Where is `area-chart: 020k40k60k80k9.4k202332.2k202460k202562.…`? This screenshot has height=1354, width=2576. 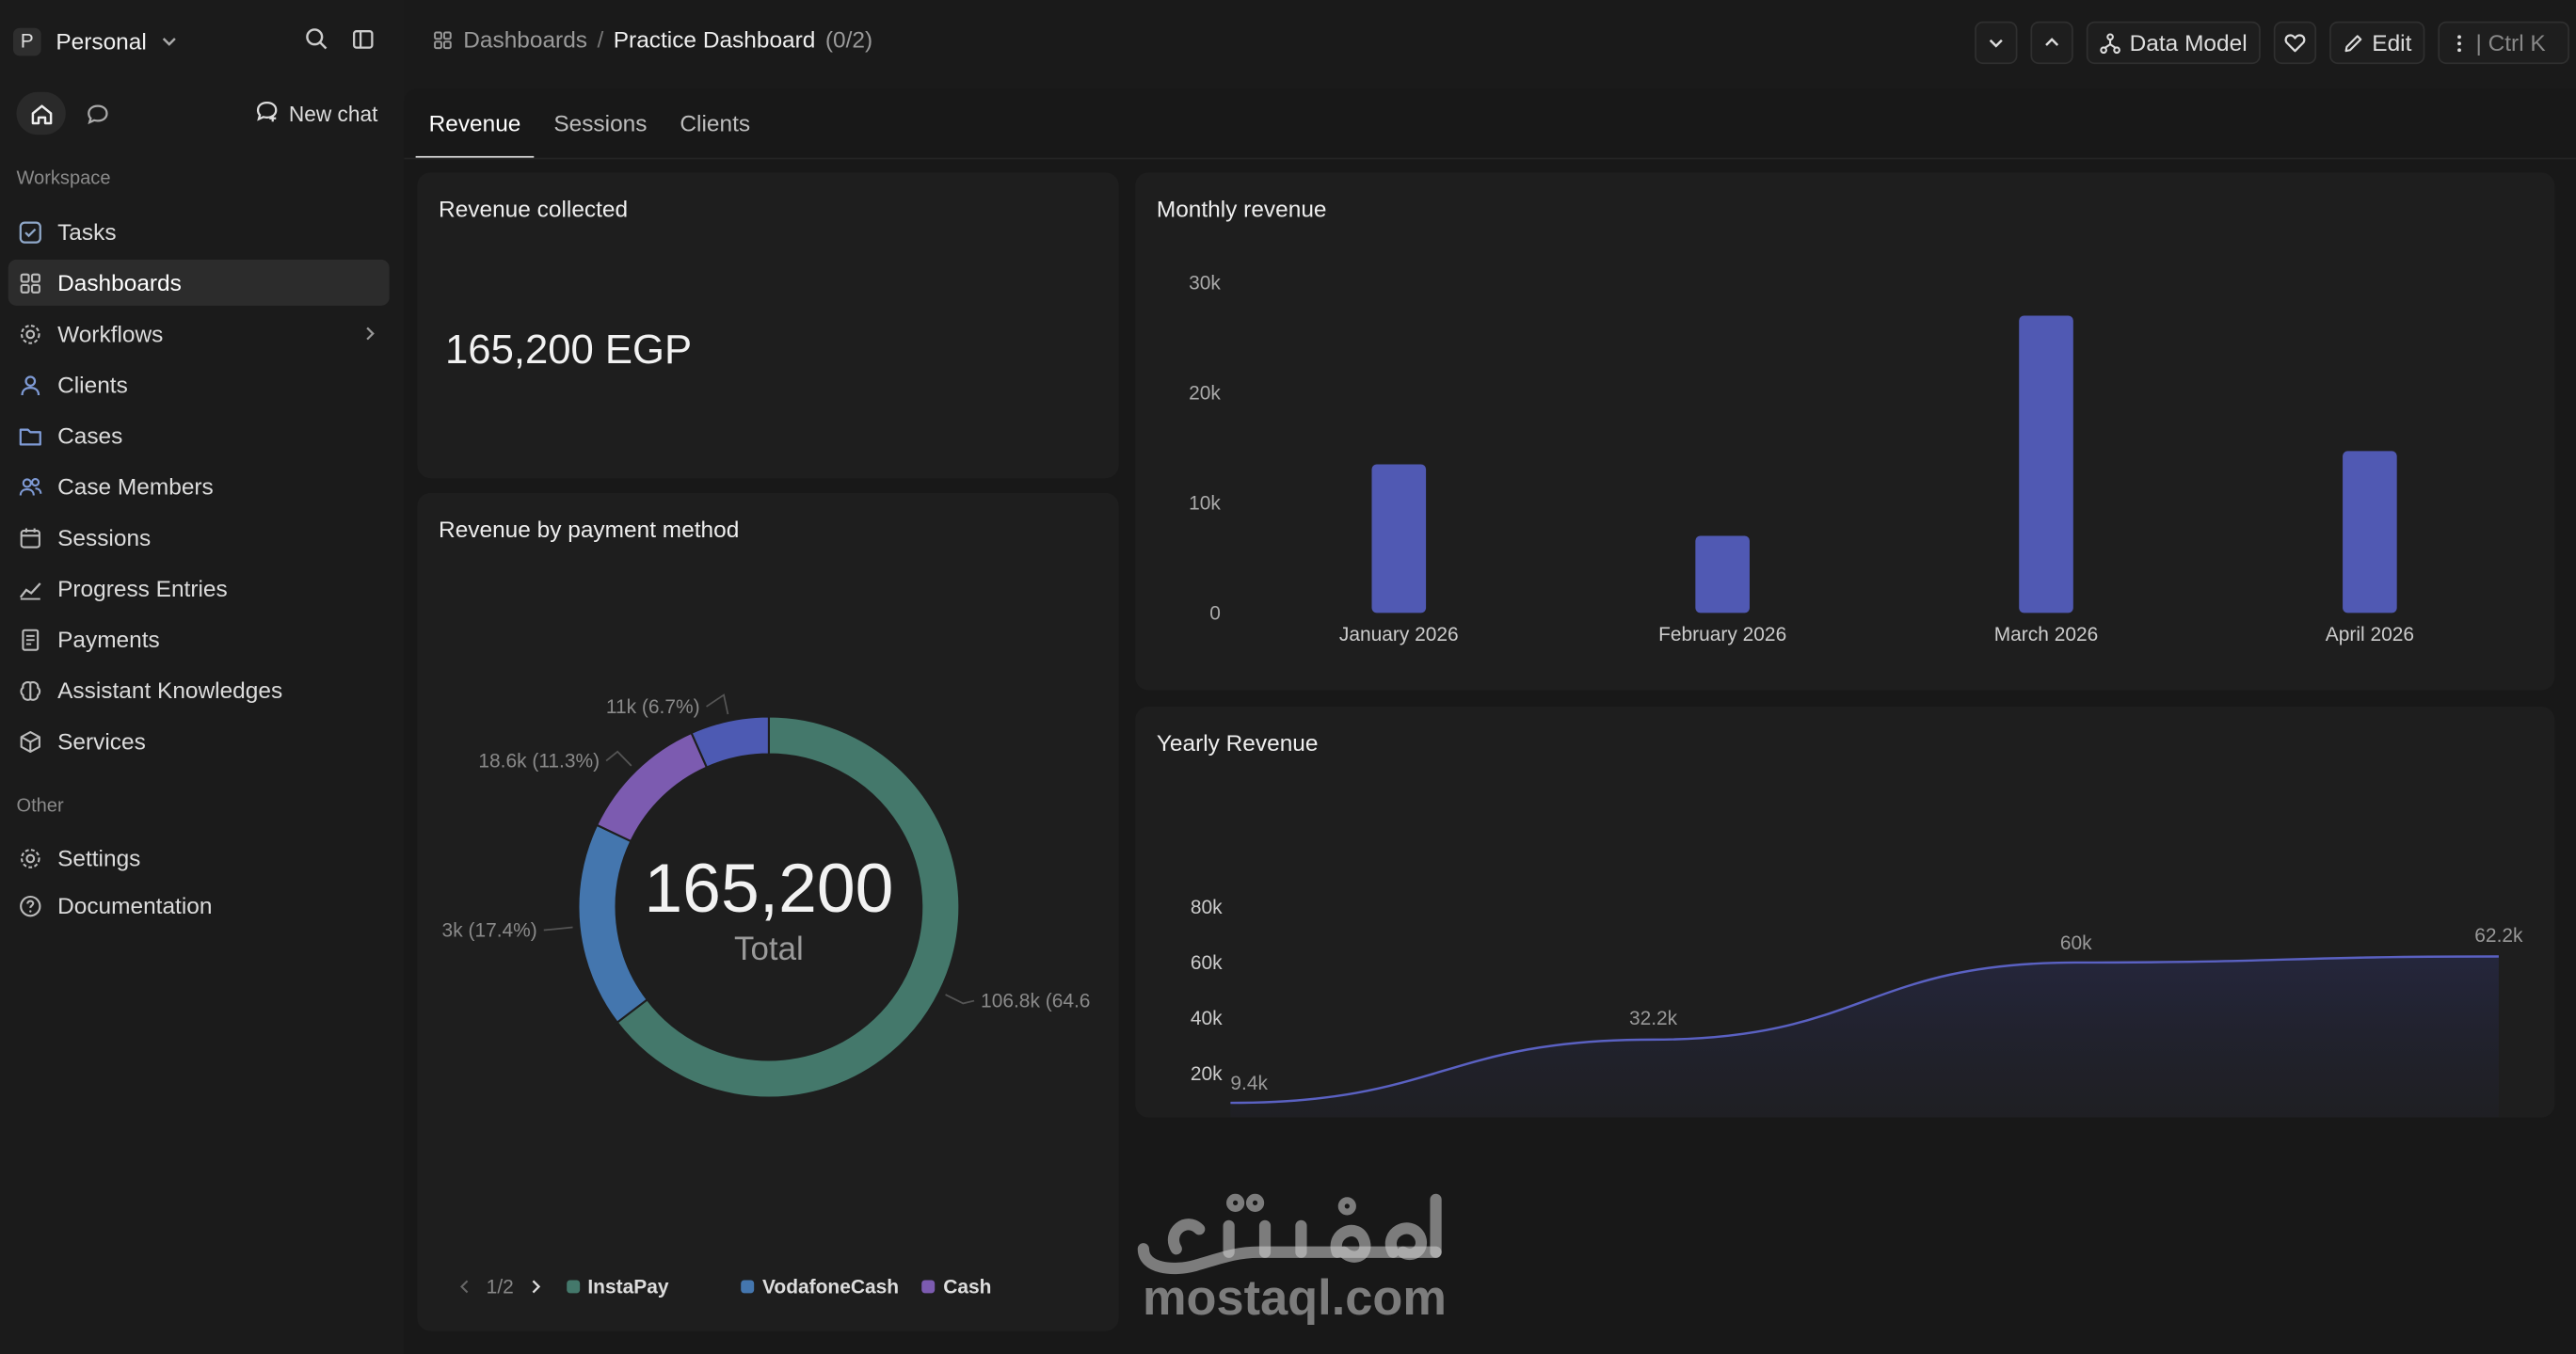 area-chart: 020k40k60k80k9.4k202332.2k202460k202562.… is located at coordinates (1857, 1007).